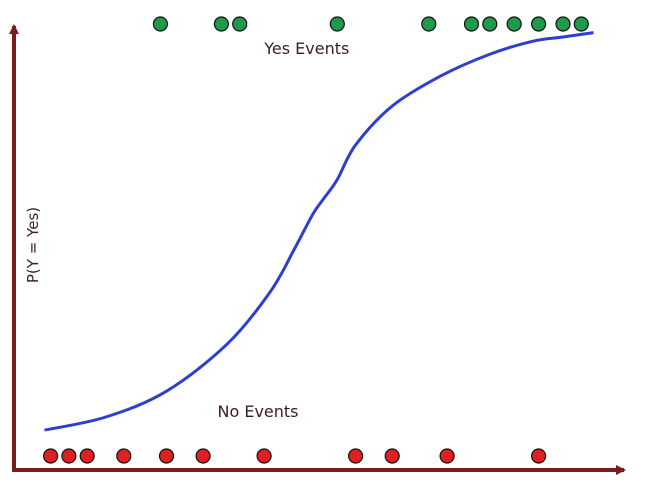  Describe the element at coordinates (33, 245) in the screenshot. I see `y-axis-label: P(Y = Yes)` at that location.